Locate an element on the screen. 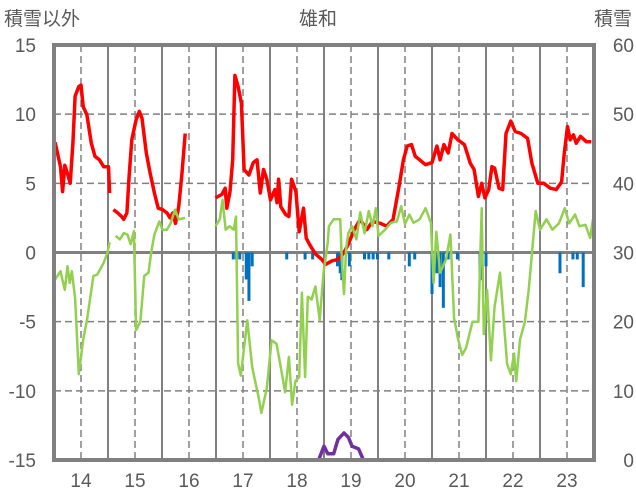  y-left-tick-label: -5 is located at coordinates (27, 323).